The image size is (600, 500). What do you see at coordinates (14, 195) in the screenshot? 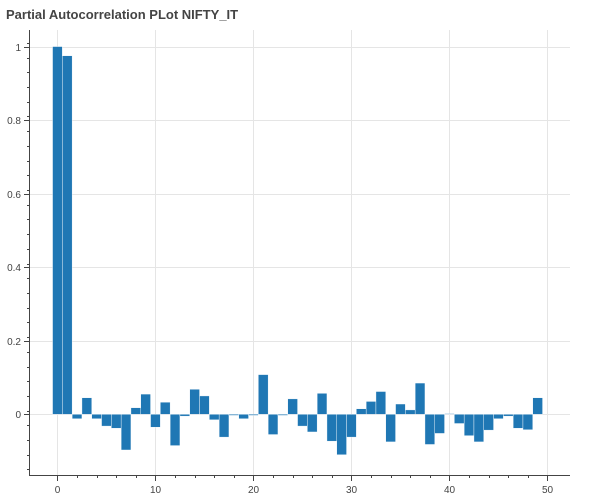
I see `y-tick-label: 0.6` at bounding box center [14, 195].